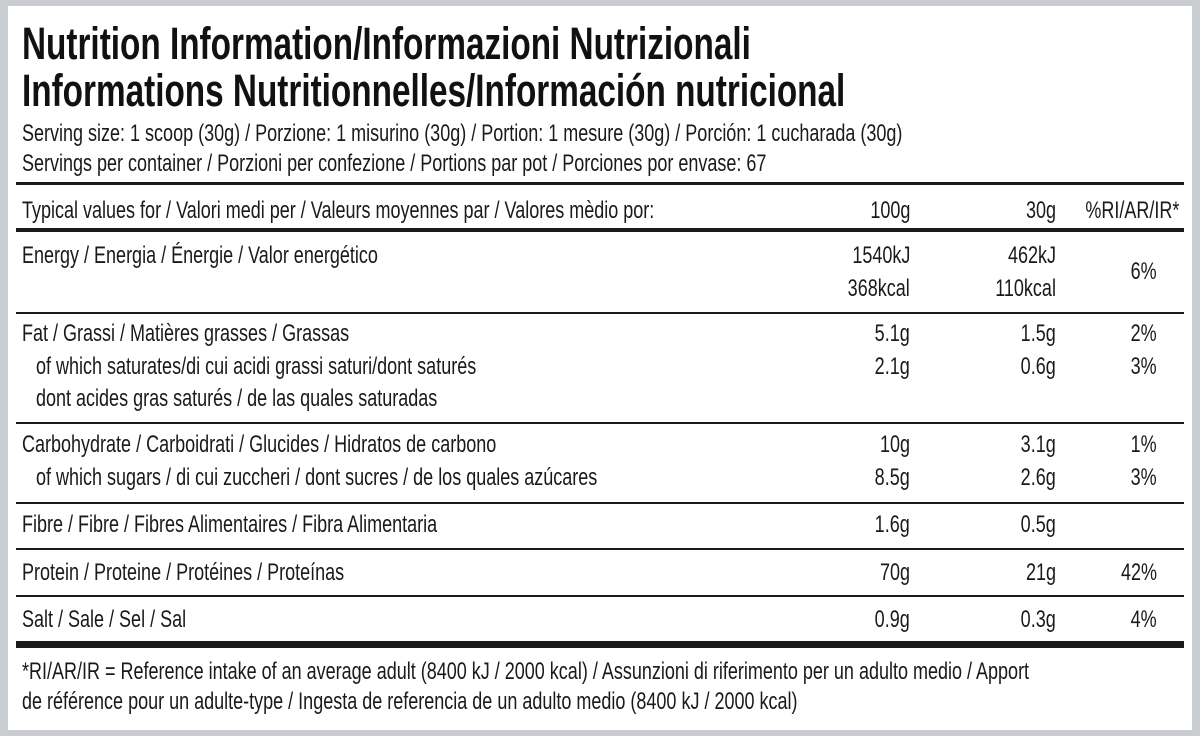 This screenshot has height=736, width=1200. What do you see at coordinates (1031, 255) in the screenshot?
I see `value-30g: 462kJ` at bounding box center [1031, 255].